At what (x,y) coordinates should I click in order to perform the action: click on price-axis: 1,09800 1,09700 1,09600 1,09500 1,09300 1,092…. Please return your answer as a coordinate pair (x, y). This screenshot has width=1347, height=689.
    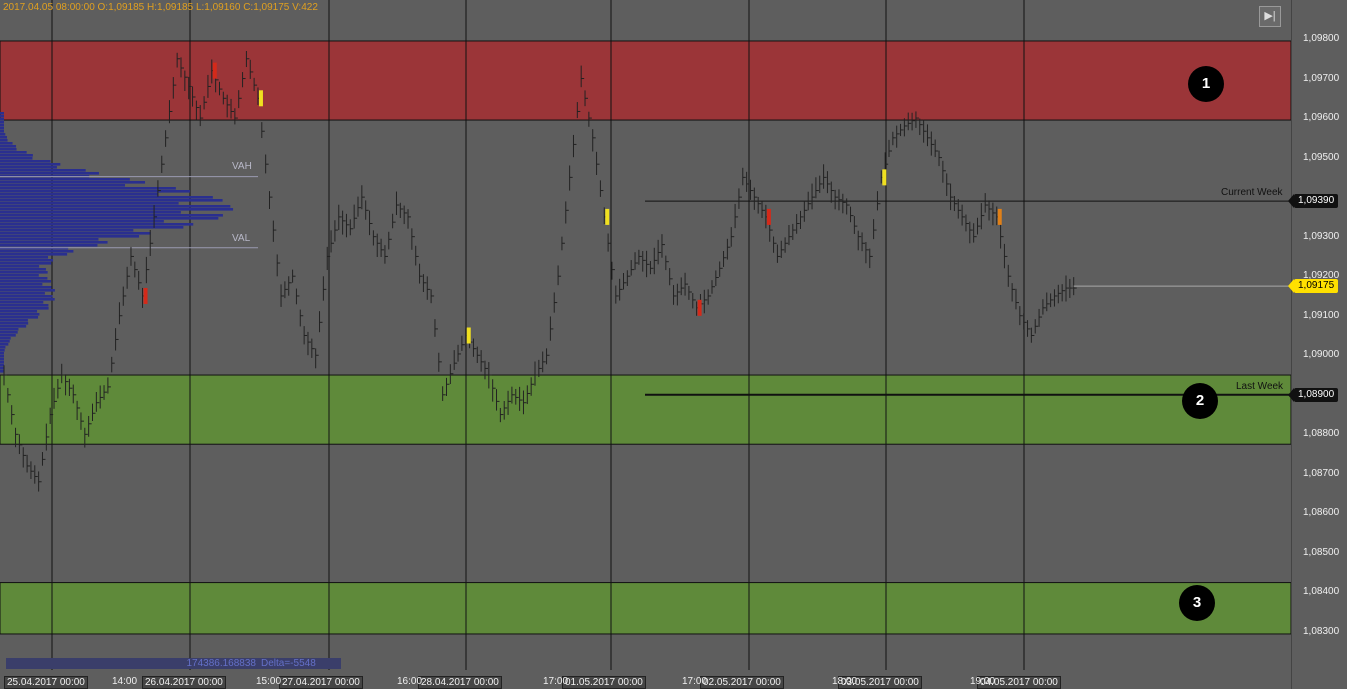
    Looking at the image, I should click on (1317, 344).